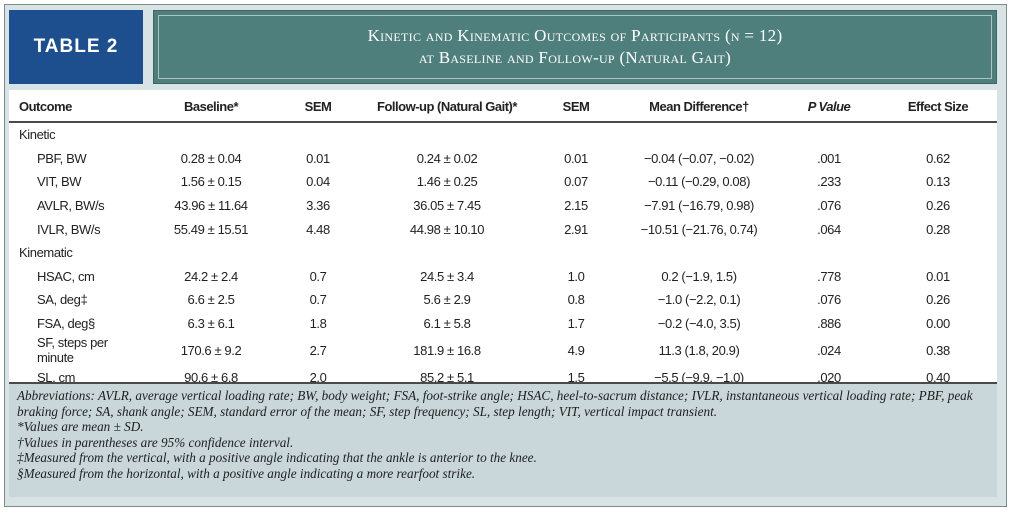 The width and height of the screenshot is (1013, 514). What do you see at coordinates (576, 229) in the screenshot?
I see `table-cell: 2.91` at bounding box center [576, 229].